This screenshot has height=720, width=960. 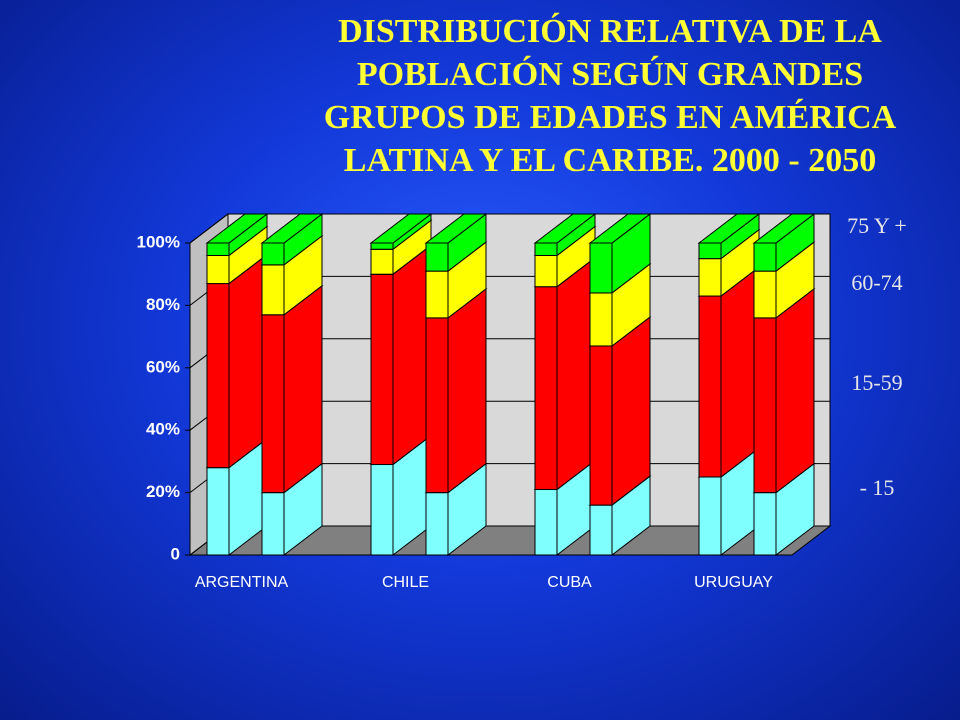 What do you see at coordinates (242, 582) in the screenshot?
I see `x-tick-label: ARGENTINA` at bounding box center [242, 582].